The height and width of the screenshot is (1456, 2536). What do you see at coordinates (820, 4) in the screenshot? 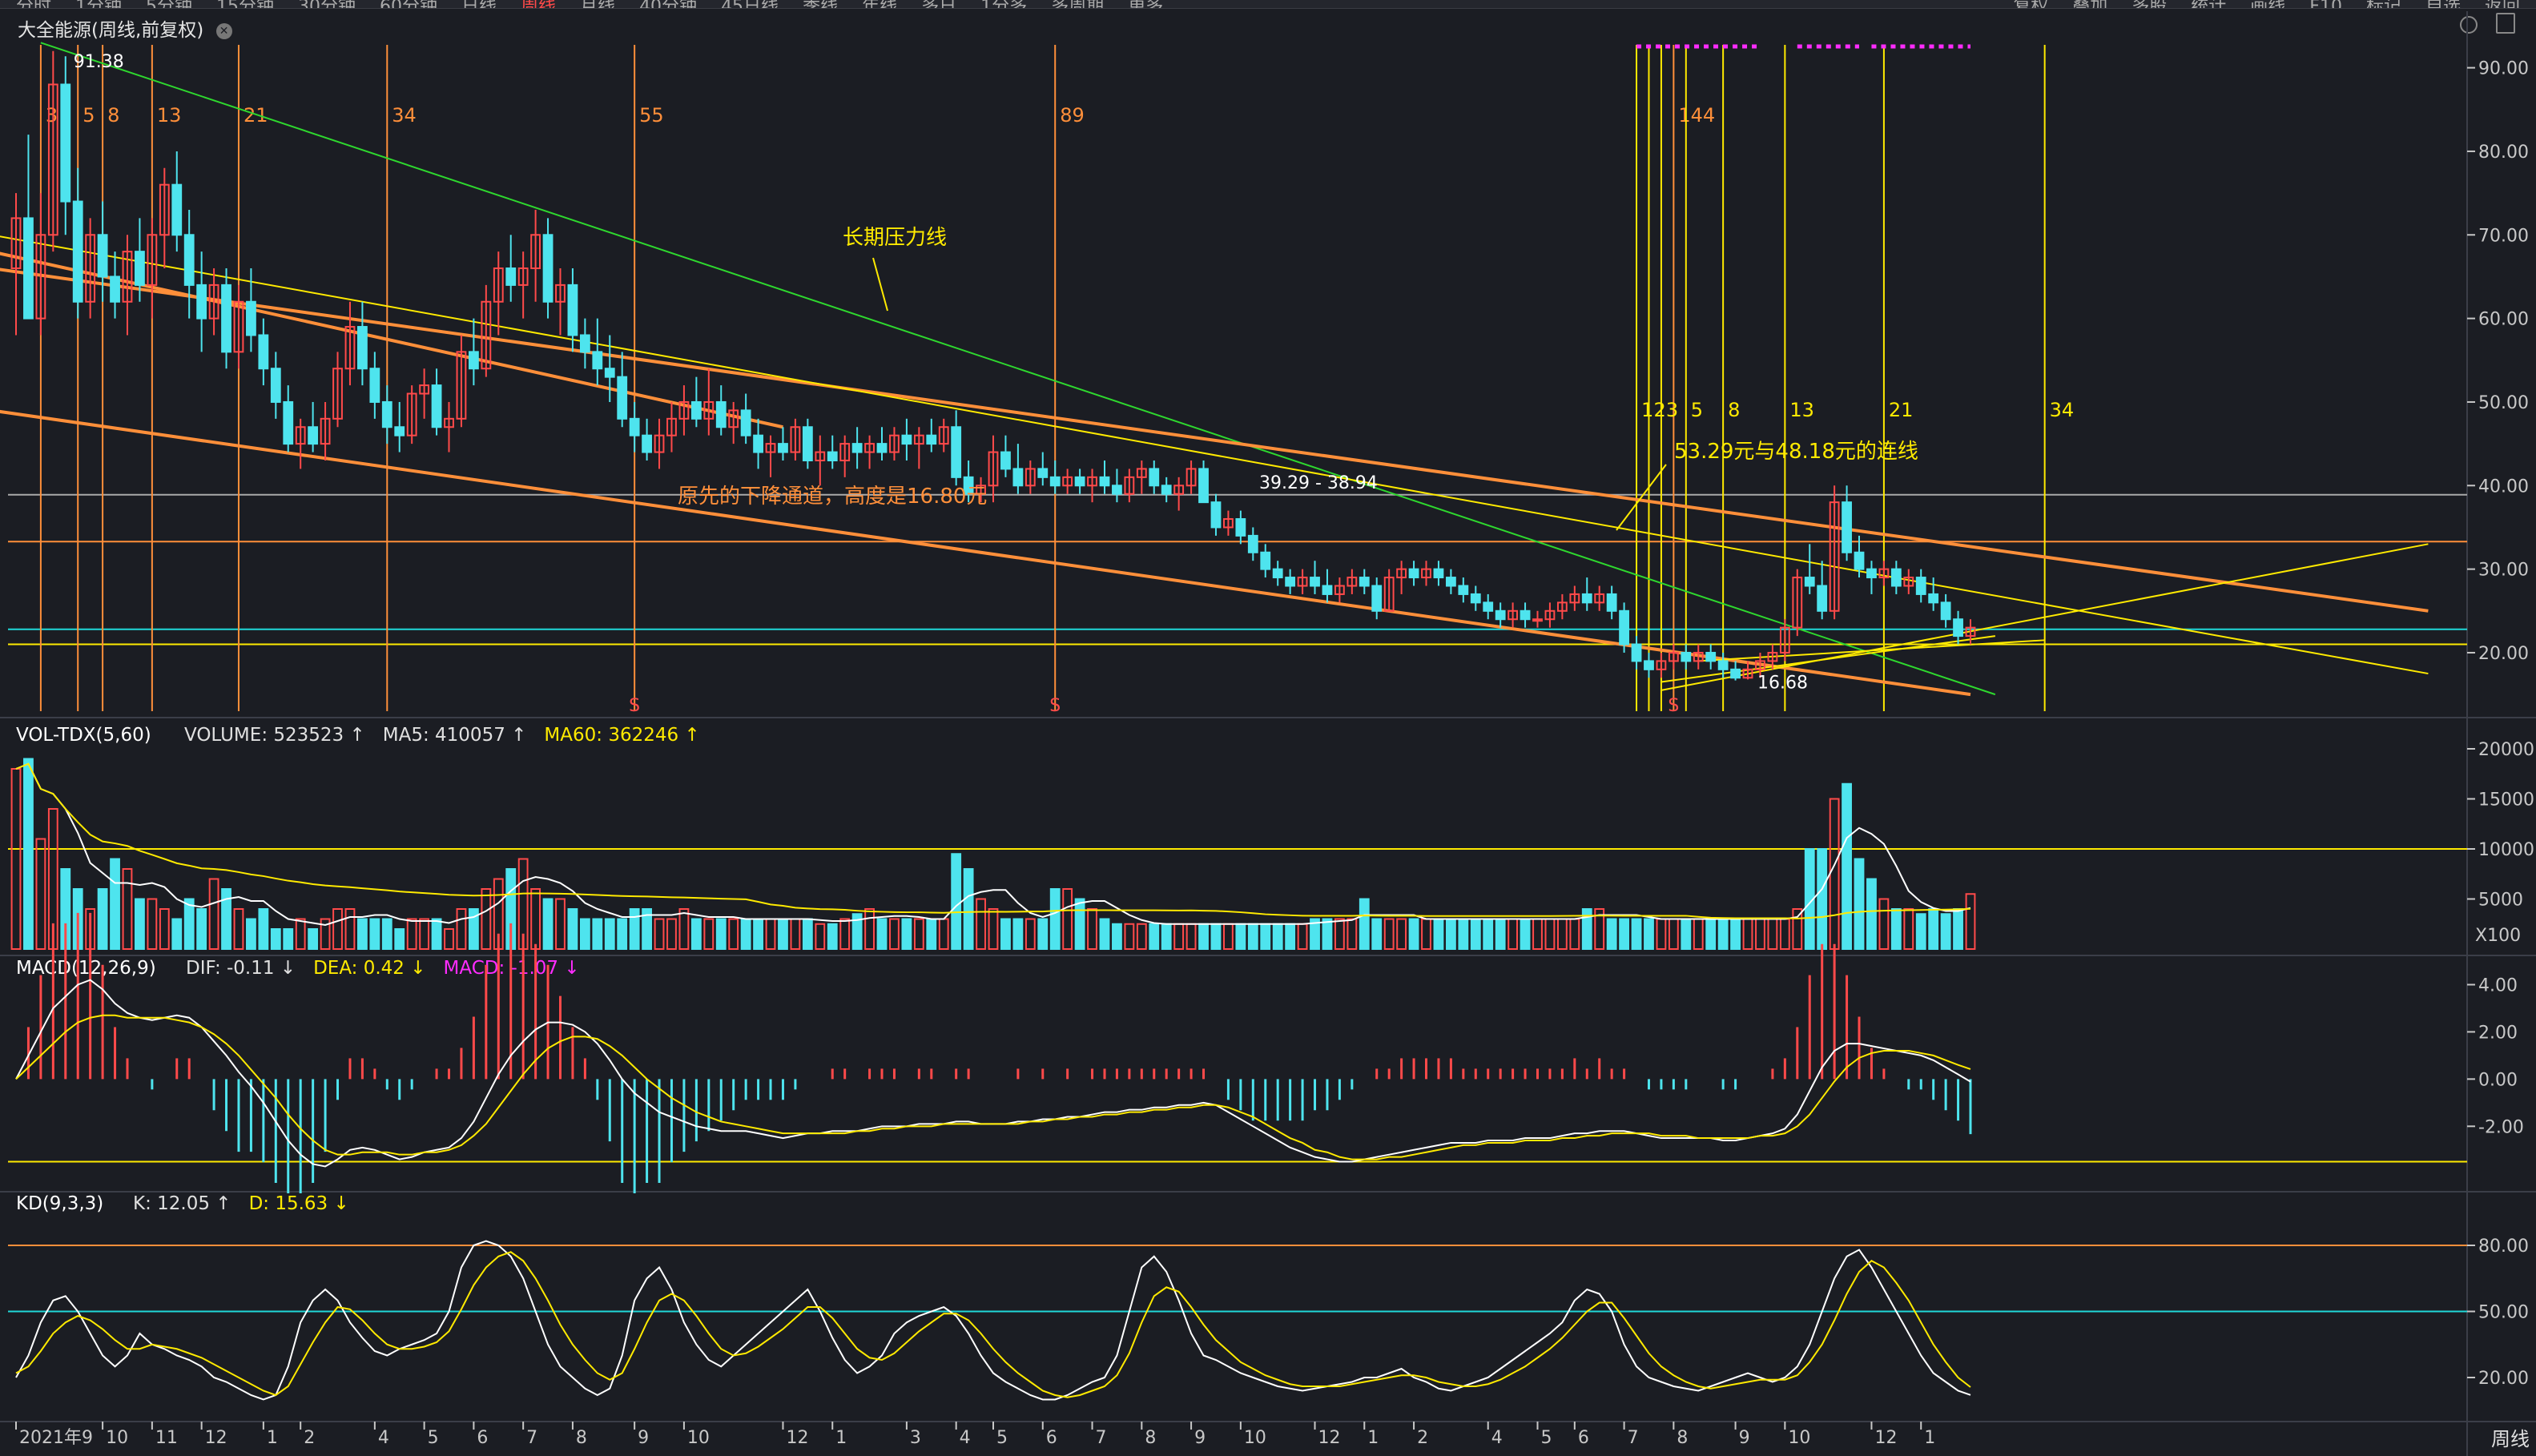
I see `toolbar-item: 季线` at bounding box center [820, 4].